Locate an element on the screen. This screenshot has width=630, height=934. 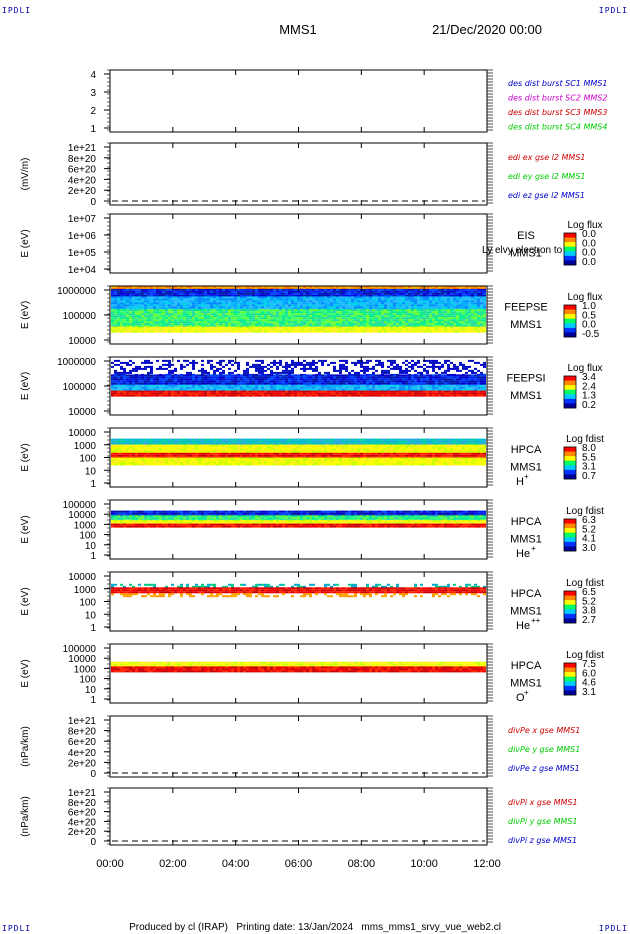
panel-frame-dist is located at coordinates (298, 101).